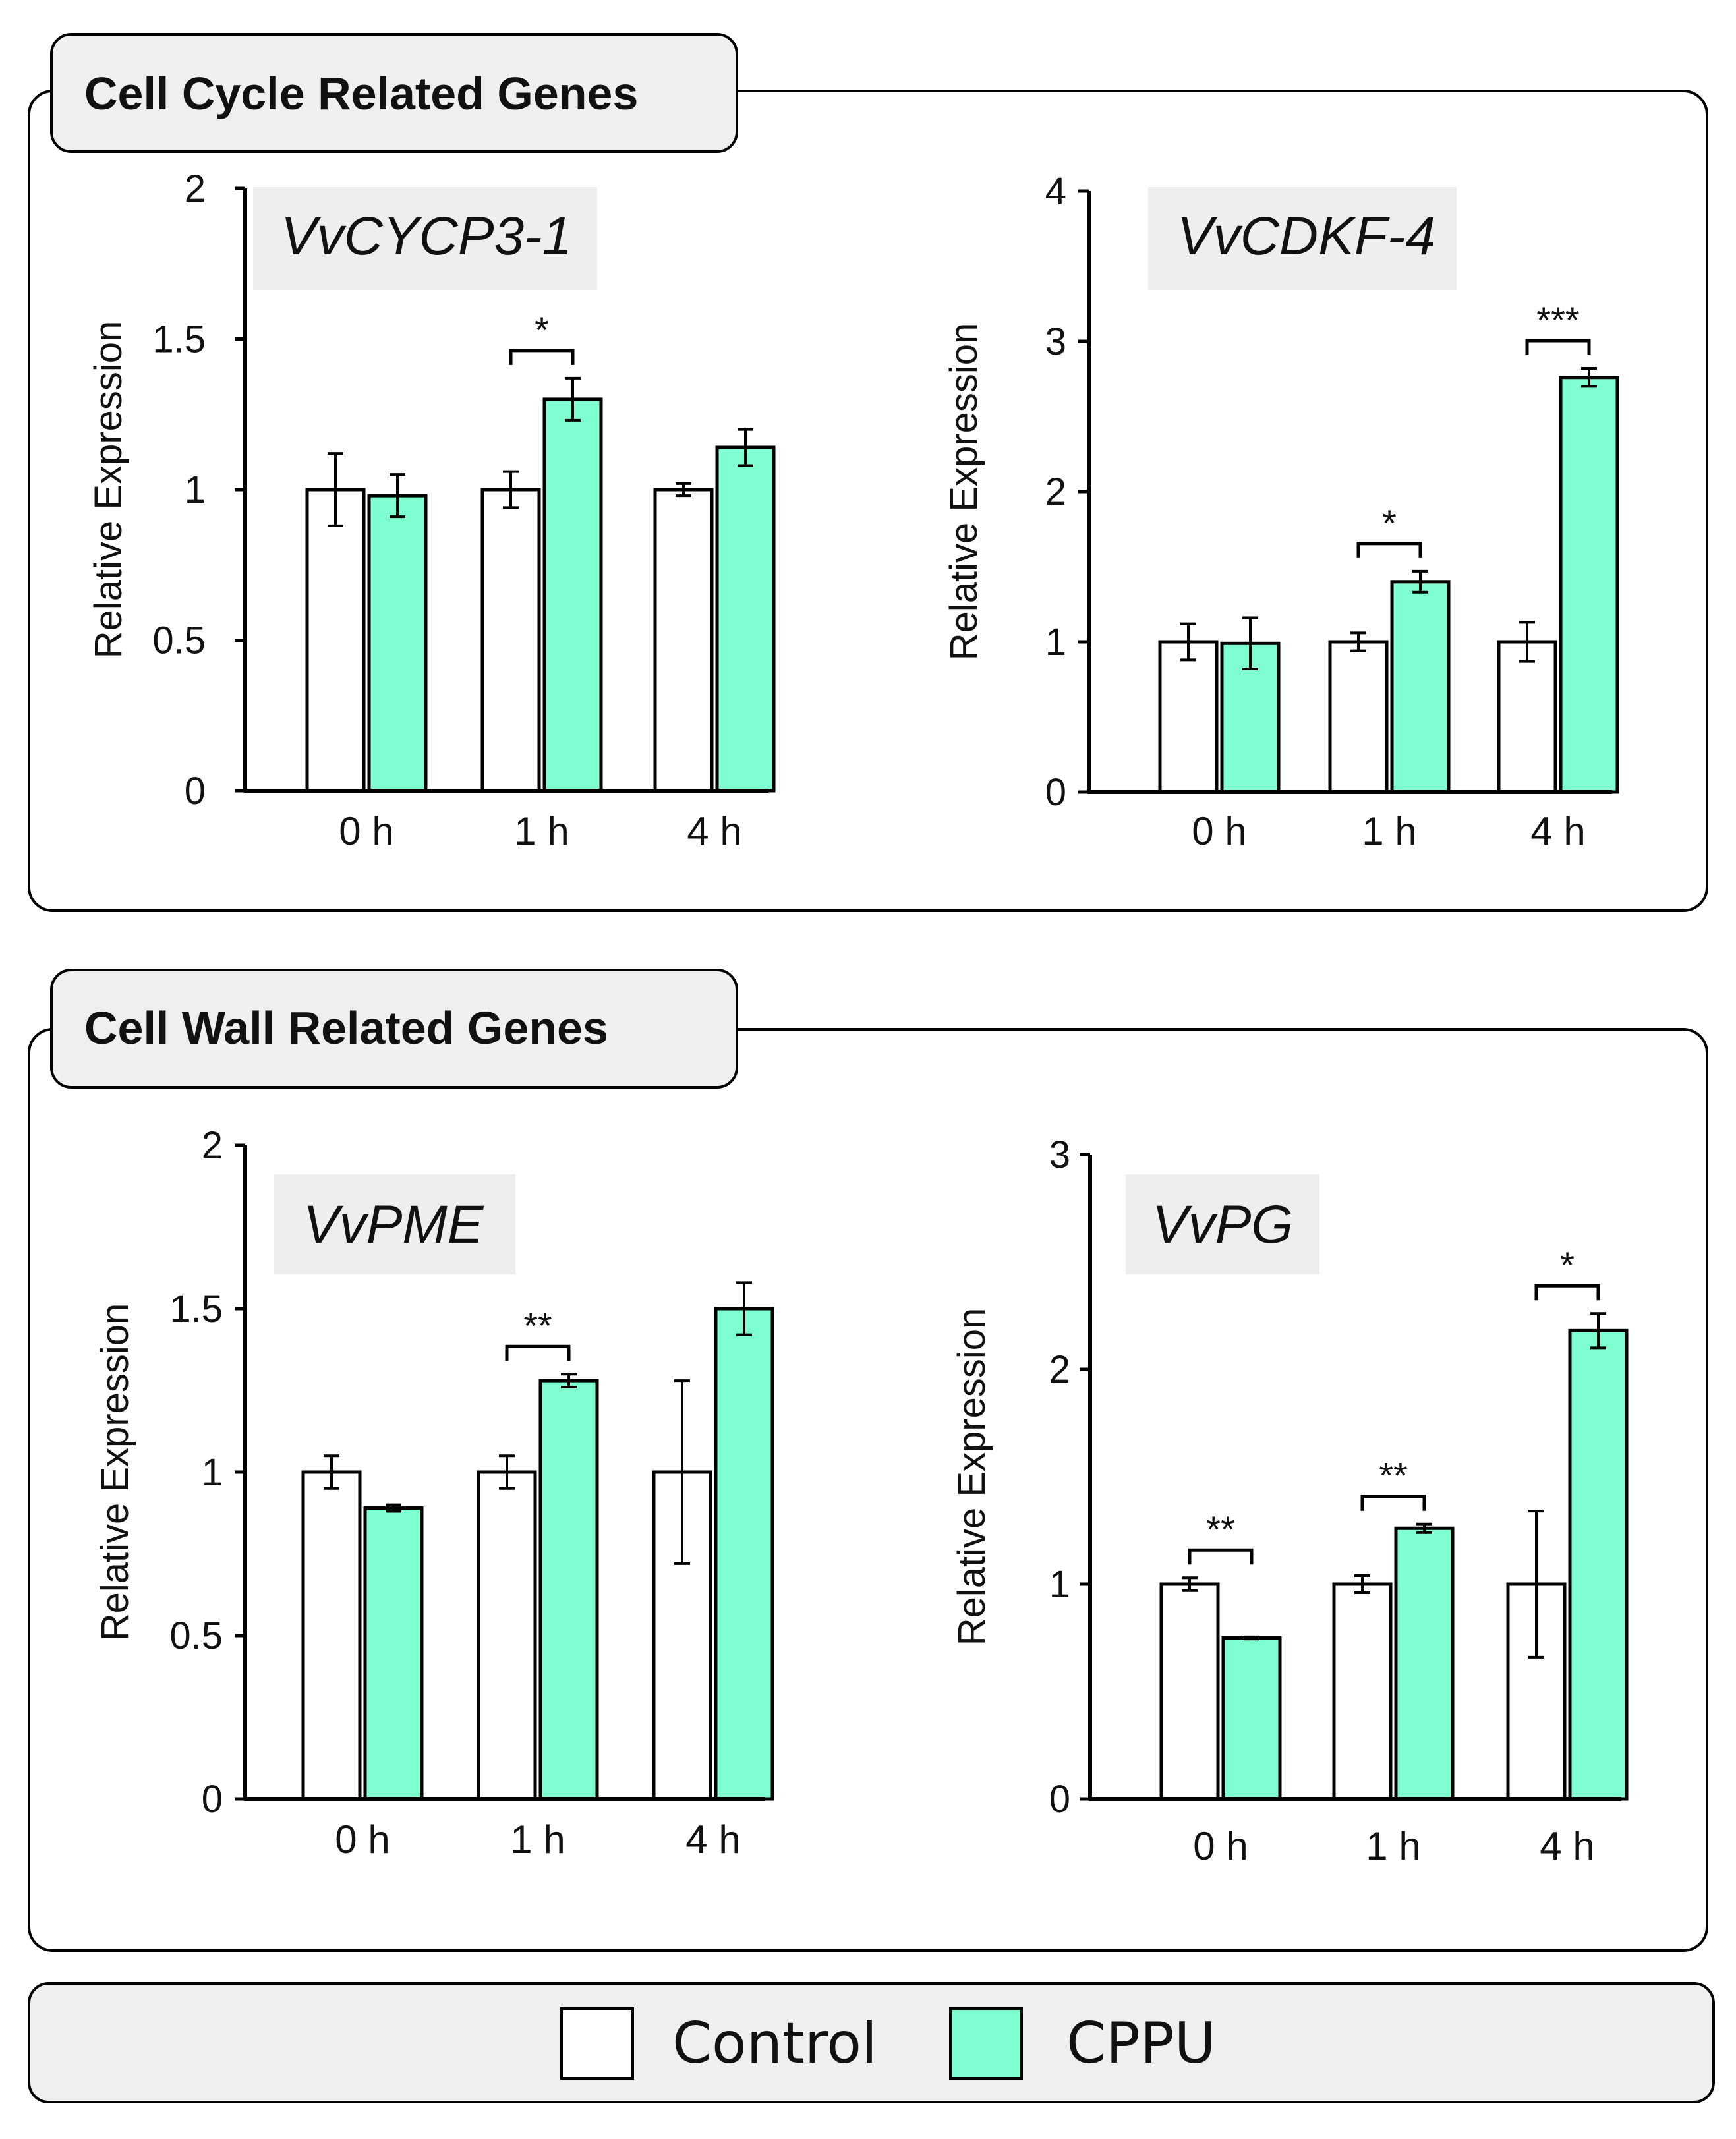  What do you see at coordinates (1306, 236) in the screenshot?
I see `gene-label: VvCDKF-4` at bounding box center [1306, 236].